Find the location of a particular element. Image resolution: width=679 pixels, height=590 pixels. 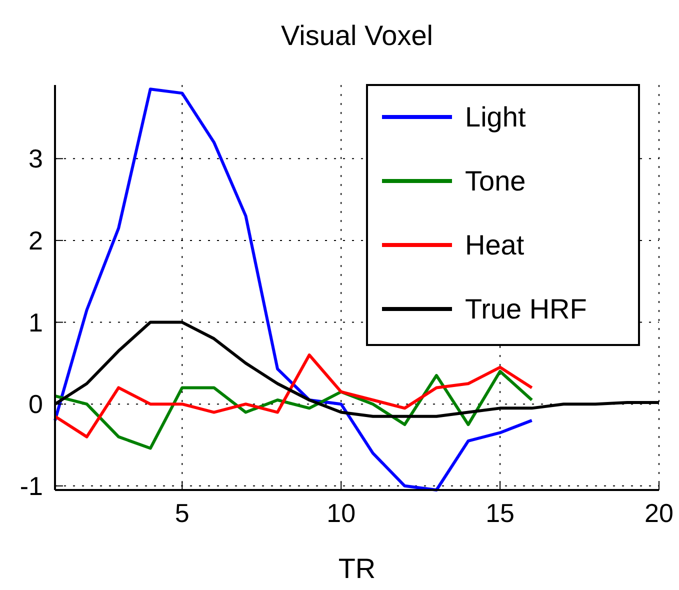

x-tick-label: 20 is located at coordinates (659, 513).